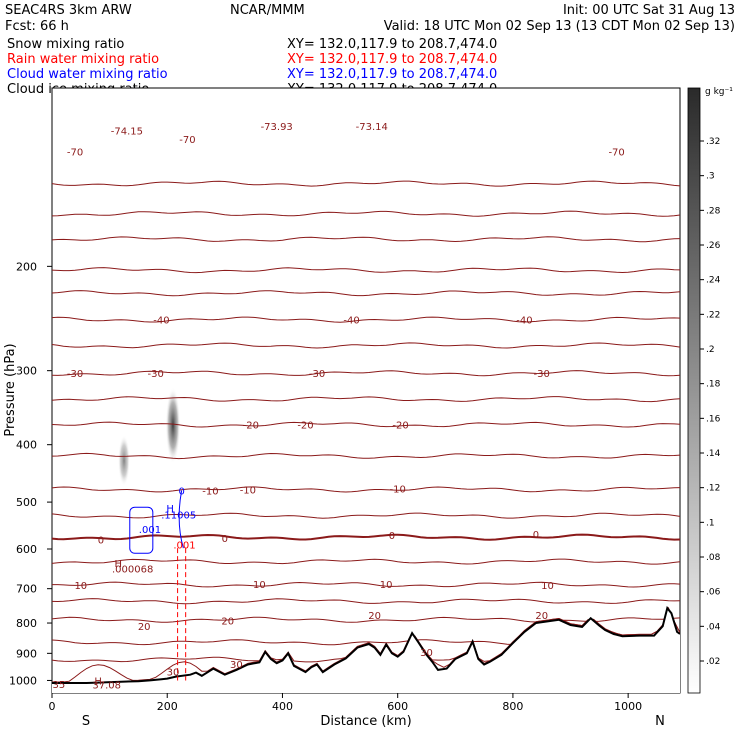 The width and height of the screenshot is (740, 740). Describe the element at coordinates (660, 721) in the screenshot. I see `north-endpoint-label: N` at that location.